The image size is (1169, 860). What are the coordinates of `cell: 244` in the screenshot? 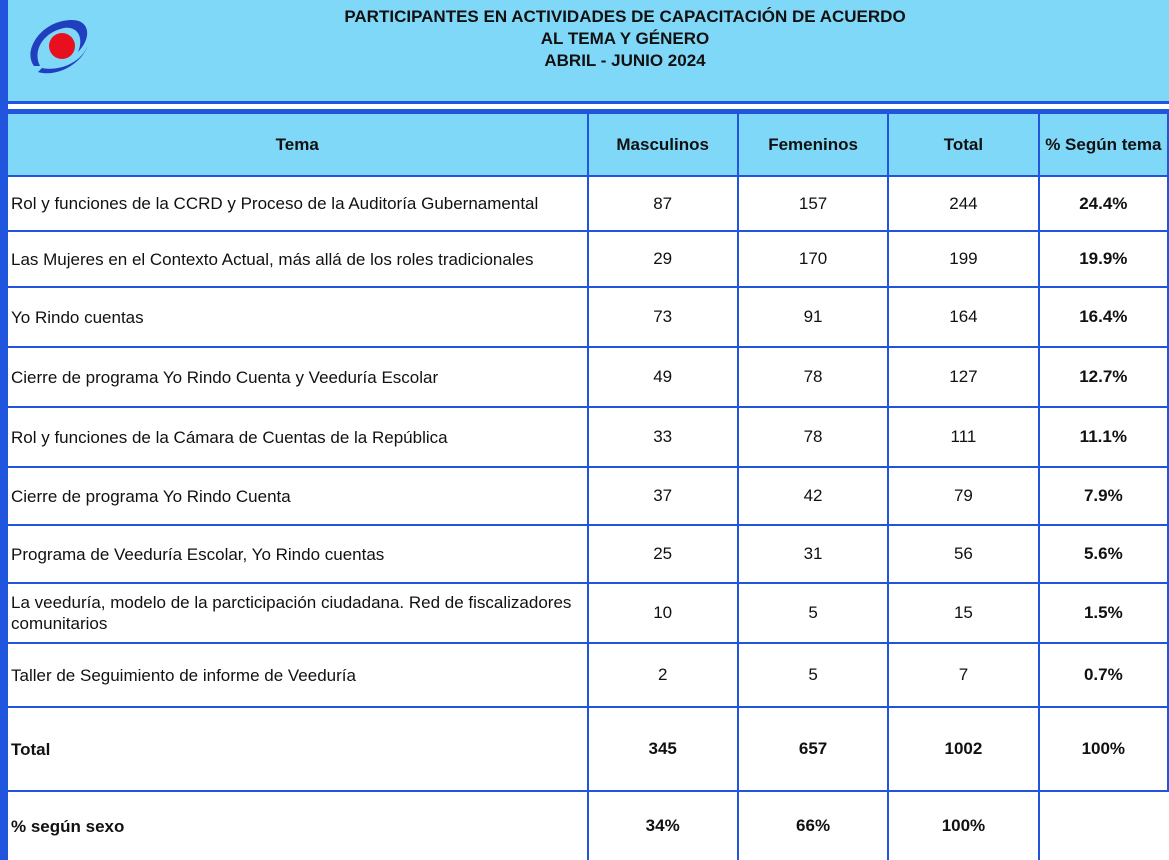 It's located at (963, 203).